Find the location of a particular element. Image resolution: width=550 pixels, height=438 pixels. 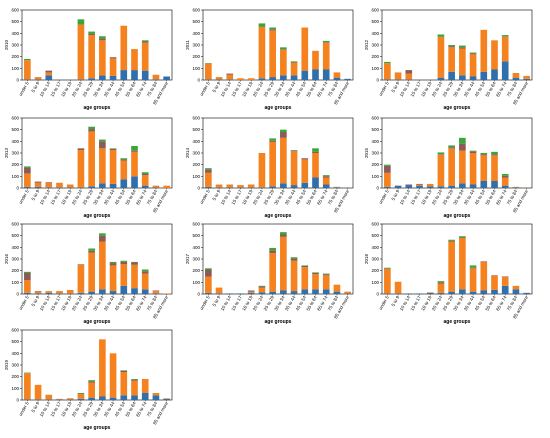

y-axis-label: 2014 is located at coordinates (187, 152).